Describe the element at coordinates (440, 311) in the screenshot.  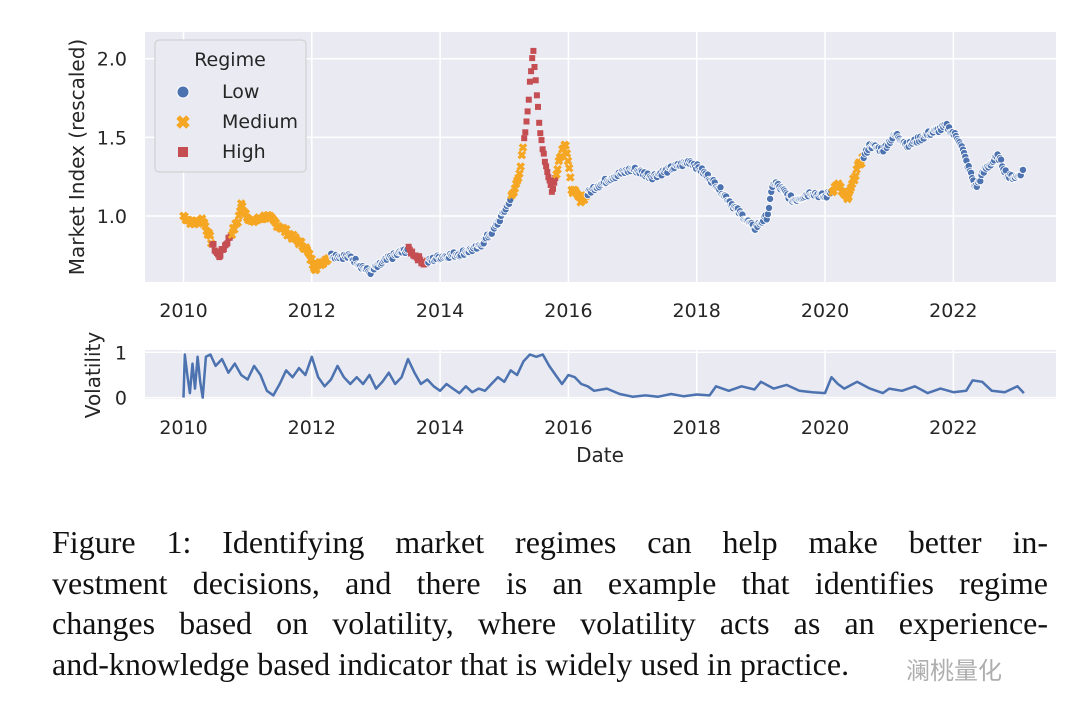
I see `index-xtick-2014: 2014` at that location.